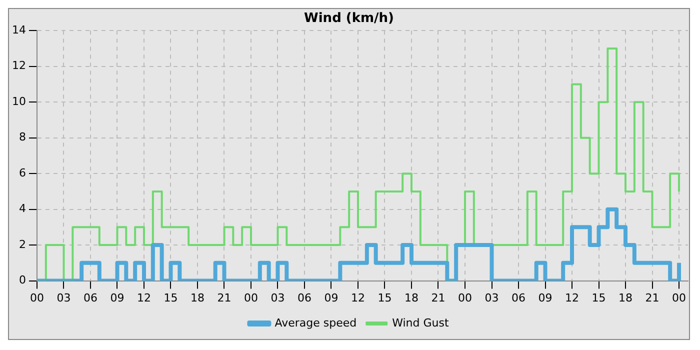 This screenshot has width=700, height=350. What do you see at coordinates (22, 209) in the screenshot?
I see `y-tick-label: 4` at bounding box center [22, 209].